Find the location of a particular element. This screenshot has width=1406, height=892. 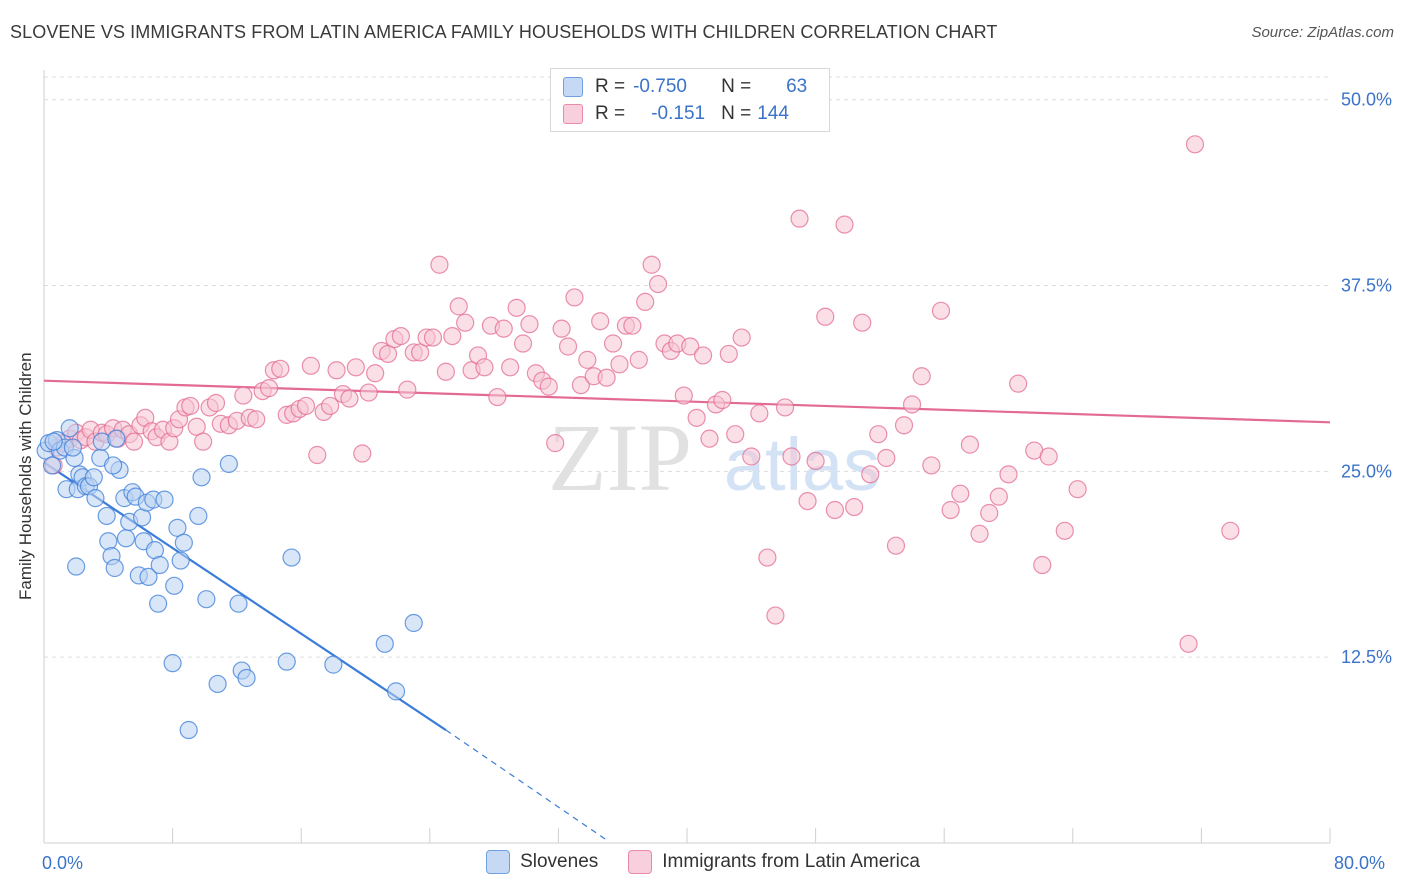

legend-r-value: -0.151 is located at coordinates (678, 113).